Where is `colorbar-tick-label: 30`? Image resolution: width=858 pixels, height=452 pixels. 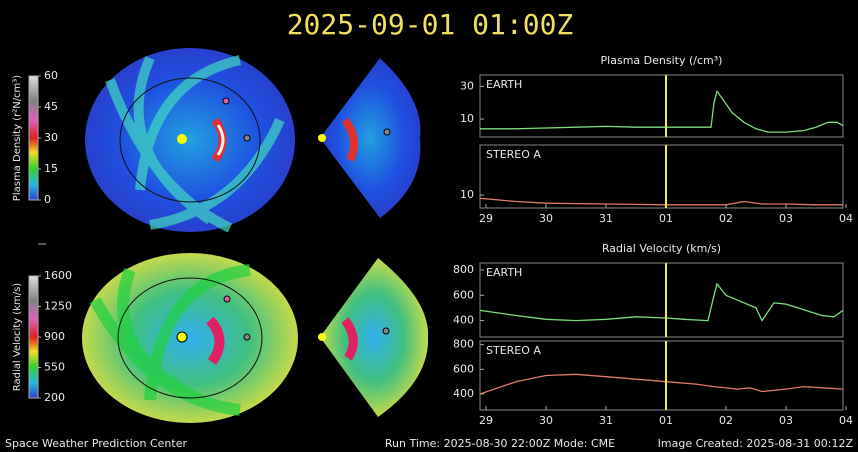 colorbar-tick-label: 30 is located at coordinates (51, 137).